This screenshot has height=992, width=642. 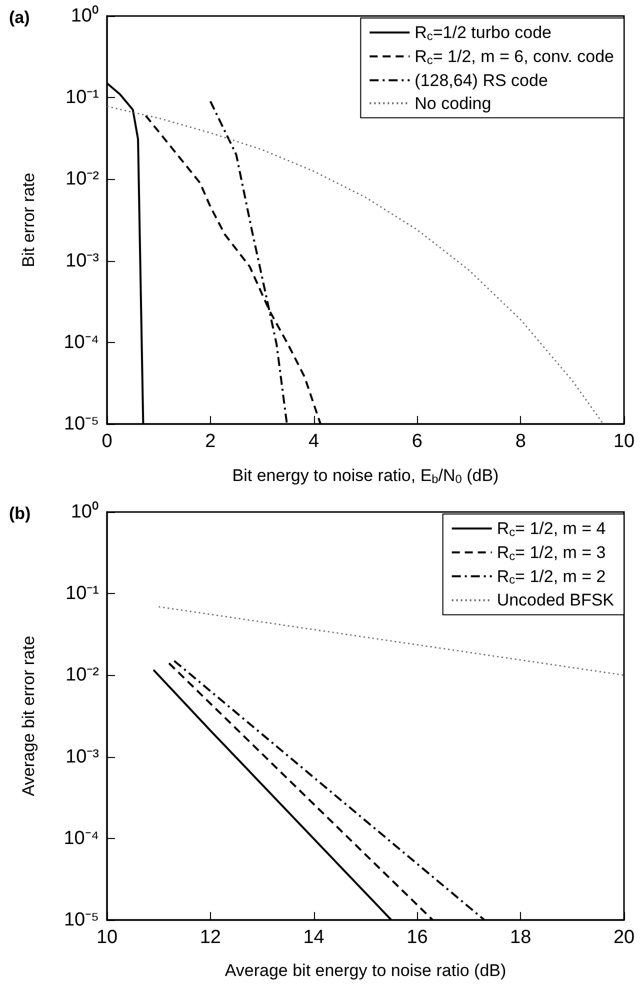 I want to click on legend-label: No coding, so click(x=453, y=103).